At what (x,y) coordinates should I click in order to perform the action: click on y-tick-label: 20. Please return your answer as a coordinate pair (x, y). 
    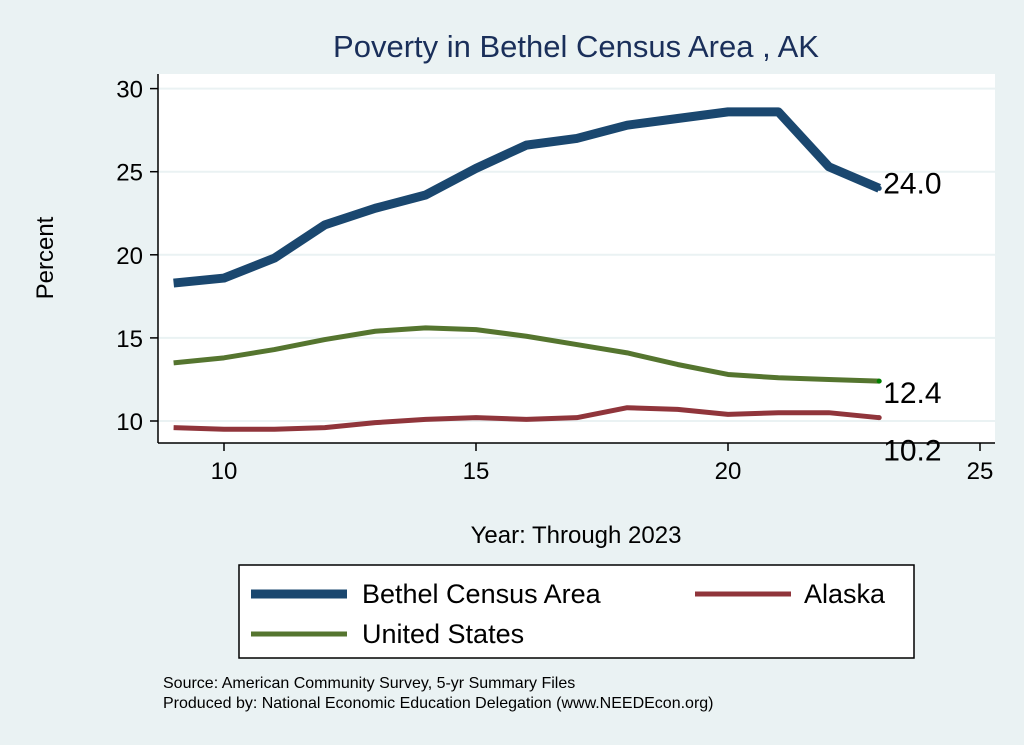
    Looking at the image, I should click on (129, 256).